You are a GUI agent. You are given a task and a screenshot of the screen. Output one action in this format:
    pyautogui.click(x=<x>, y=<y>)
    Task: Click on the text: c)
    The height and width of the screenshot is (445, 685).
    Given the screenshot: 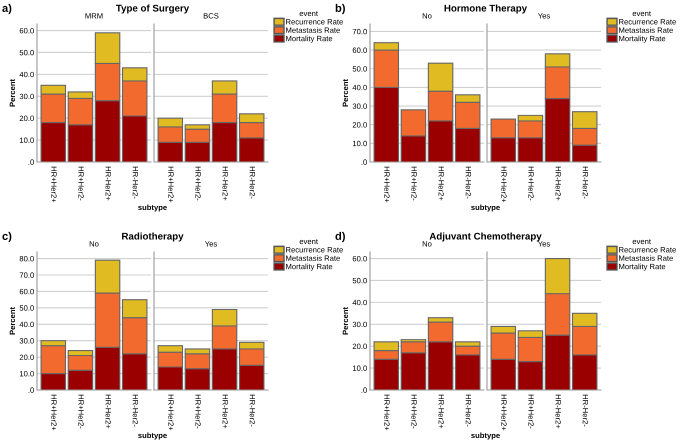 What is the action you would take?
    pyautogui.click(x=7, y=237)
    